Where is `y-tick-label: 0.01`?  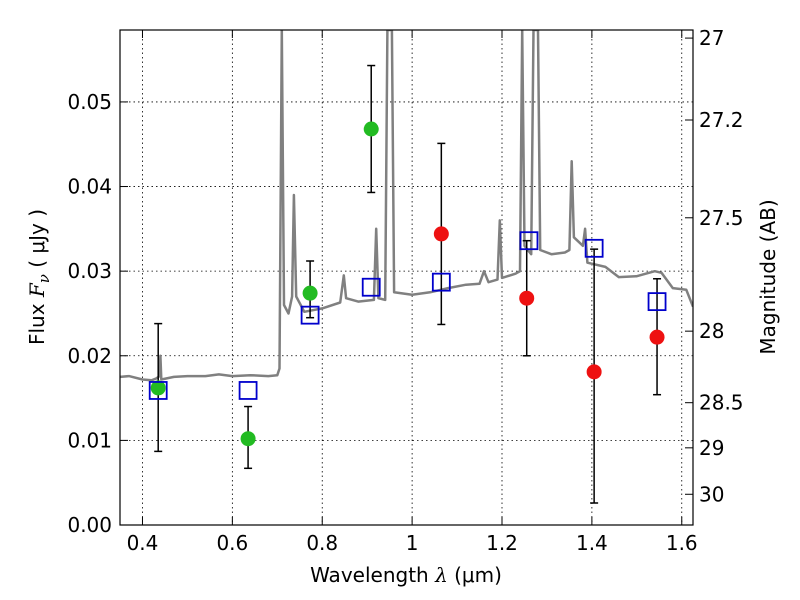
y-tick-label: 0.01 is located at coordinates (89, 440).